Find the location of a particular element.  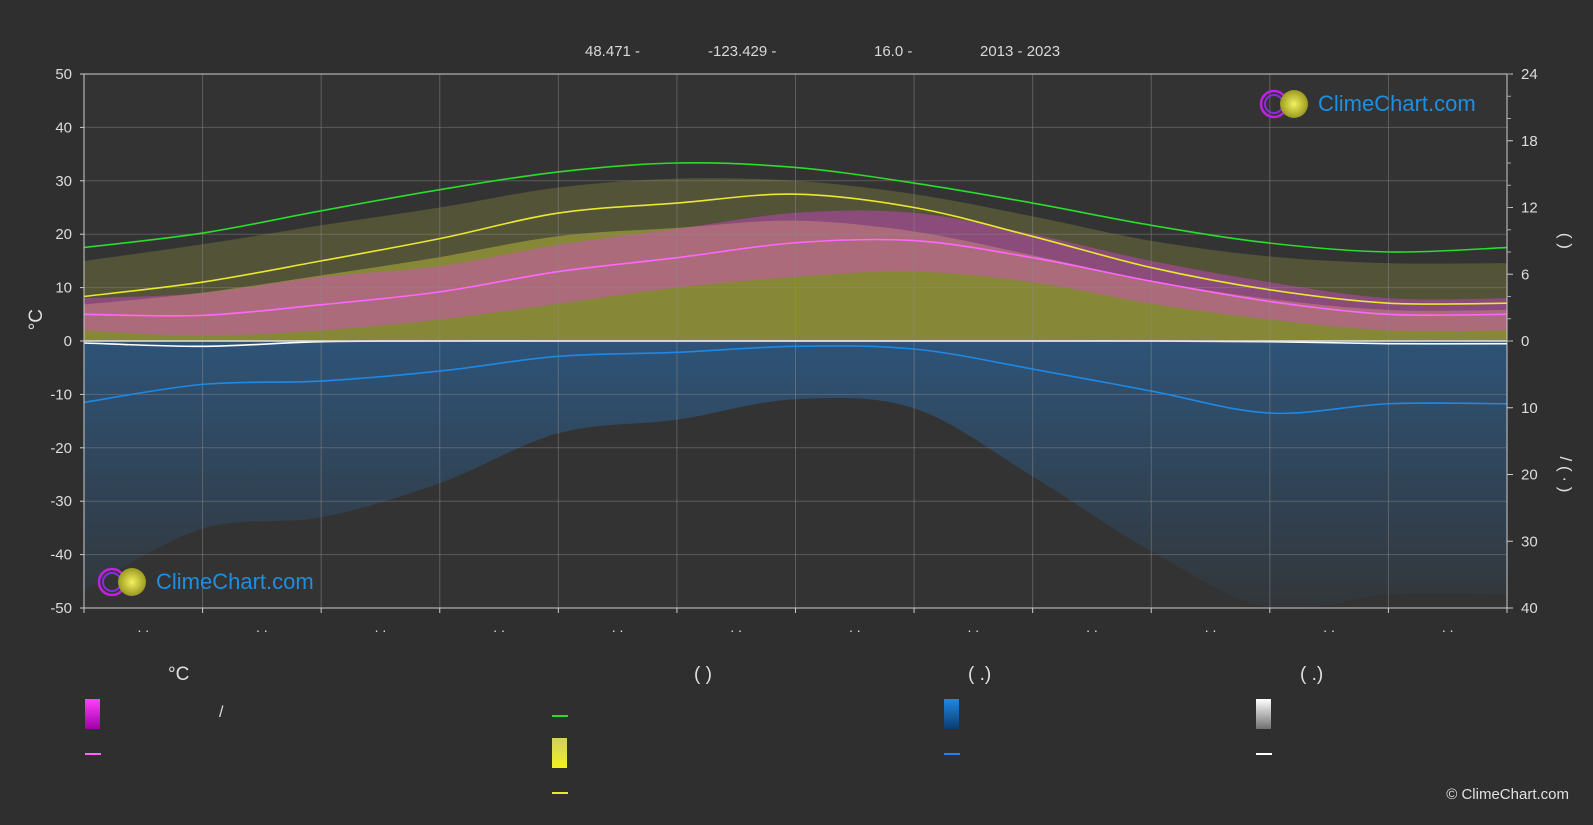

legend-rain-mean-swatch is located at coordinates (952, 754).